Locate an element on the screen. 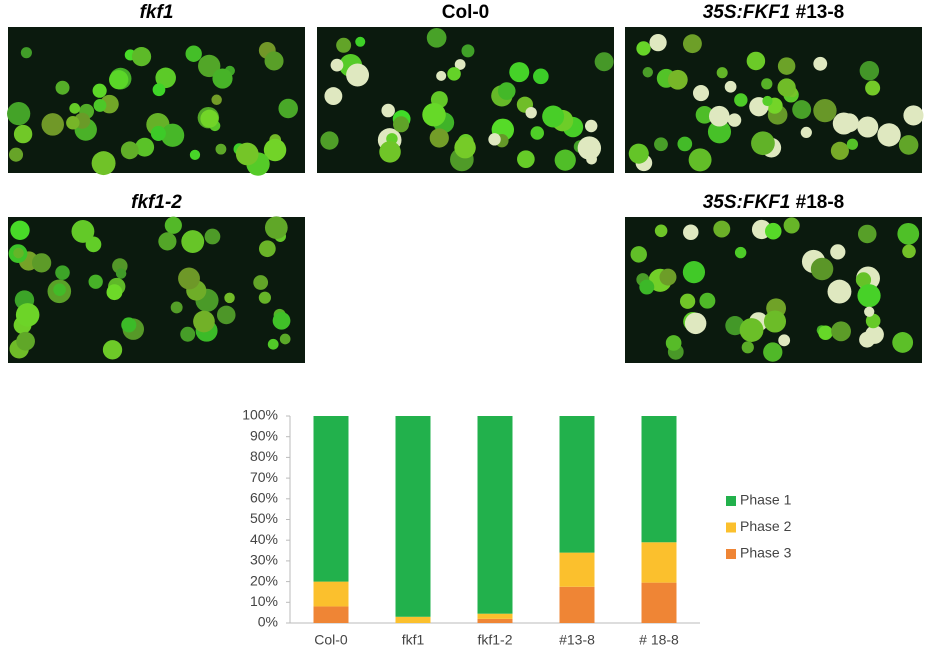 This screenshot has height=660, width=930. panel-label-text: #18-8 is located at coordinates (820, 202).